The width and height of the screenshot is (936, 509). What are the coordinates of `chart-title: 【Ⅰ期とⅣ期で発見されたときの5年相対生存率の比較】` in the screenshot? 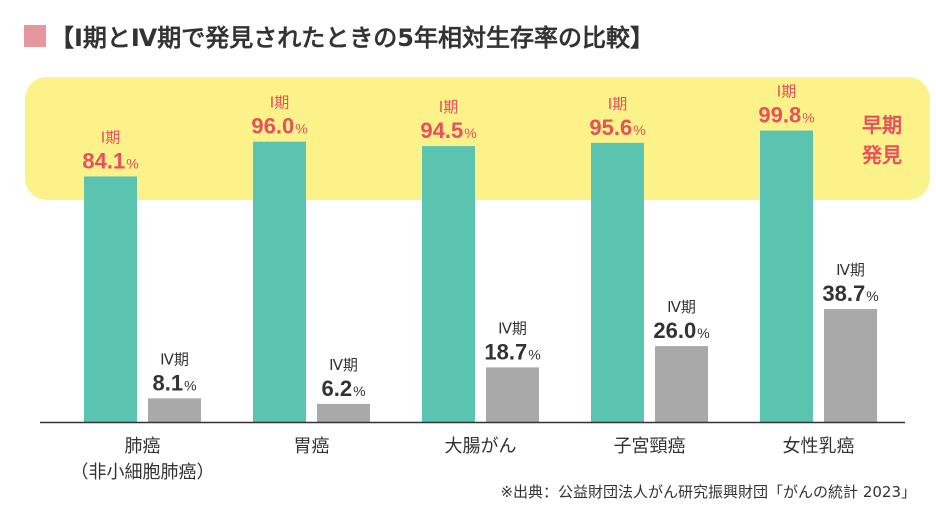 It's located at (339, 35).